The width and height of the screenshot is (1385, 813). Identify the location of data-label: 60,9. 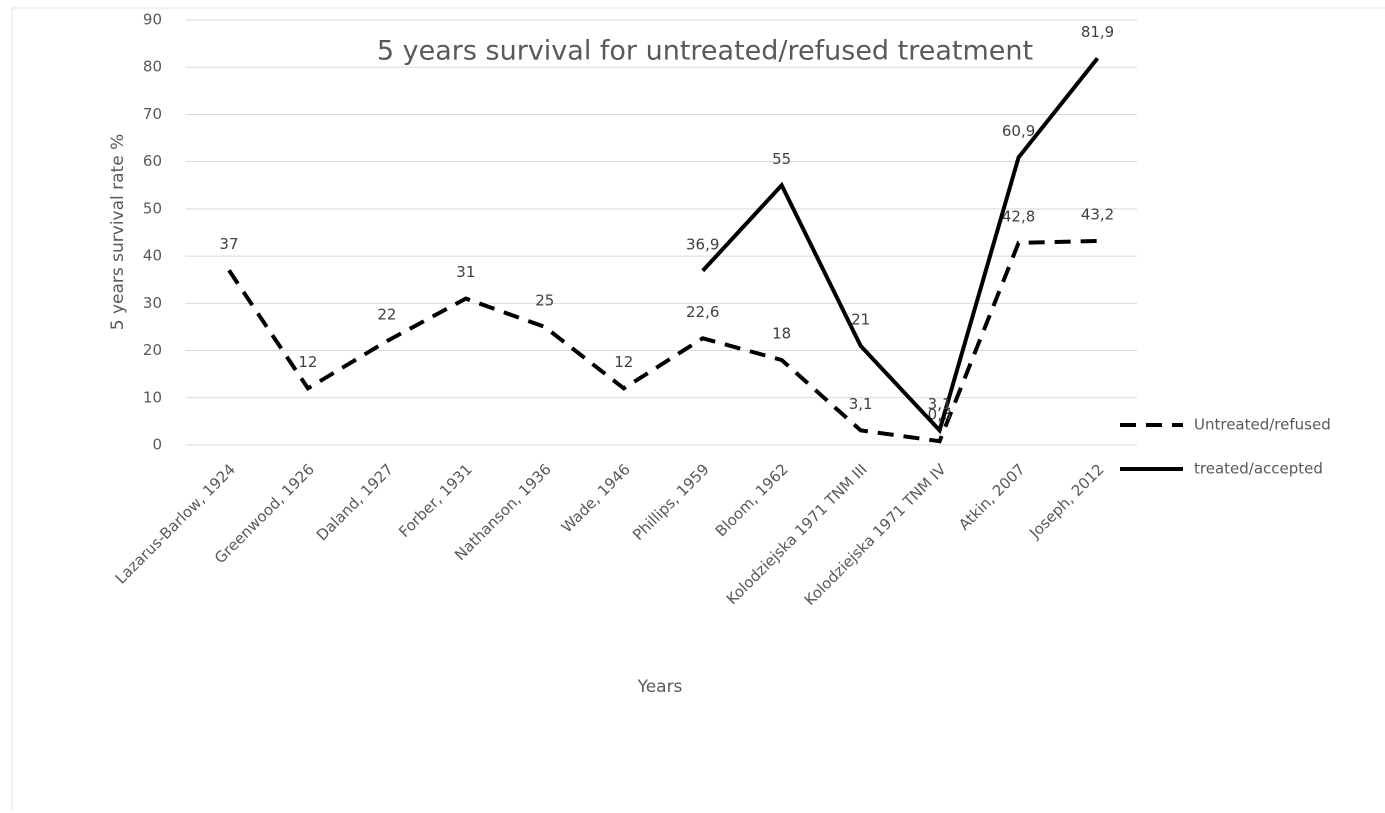
(1018, 131).